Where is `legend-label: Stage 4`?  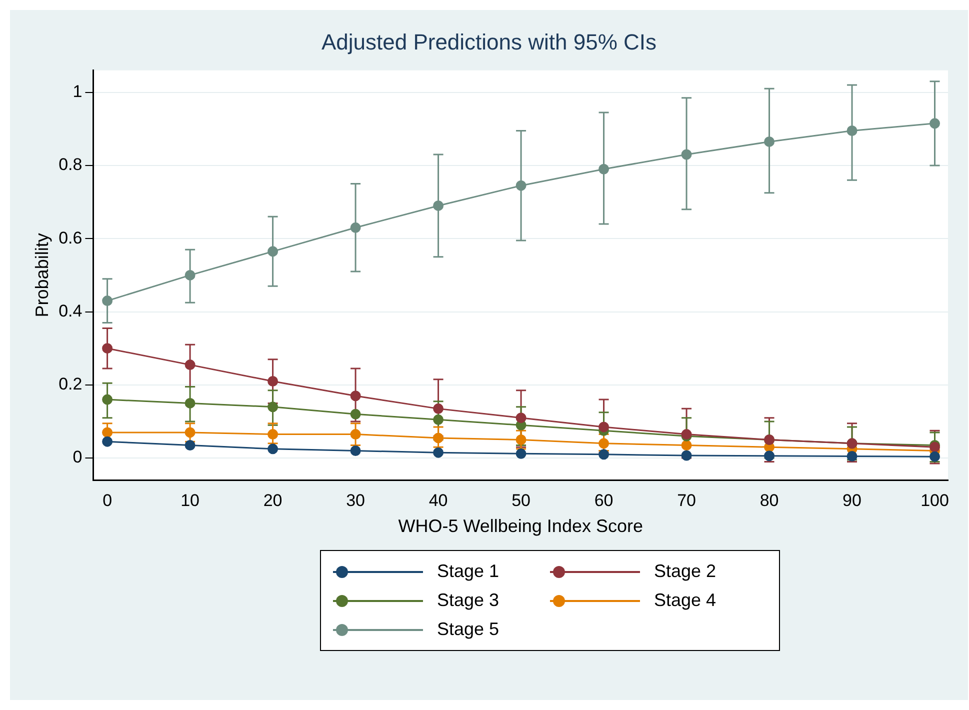
legend-label: Stage 4 is located at coordinates (685, 600).